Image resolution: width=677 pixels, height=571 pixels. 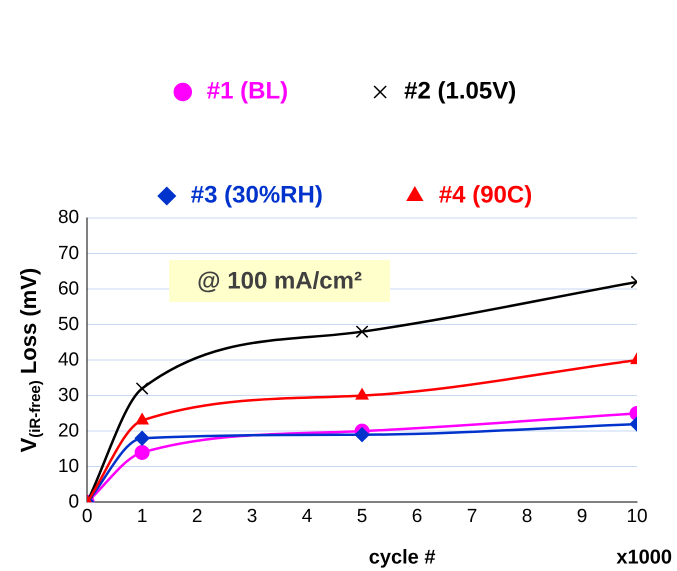 What do you see at coordinates (69, 324) in the screenshot?
I see `y-tick-label: 50` at bounding box center [69, 324].